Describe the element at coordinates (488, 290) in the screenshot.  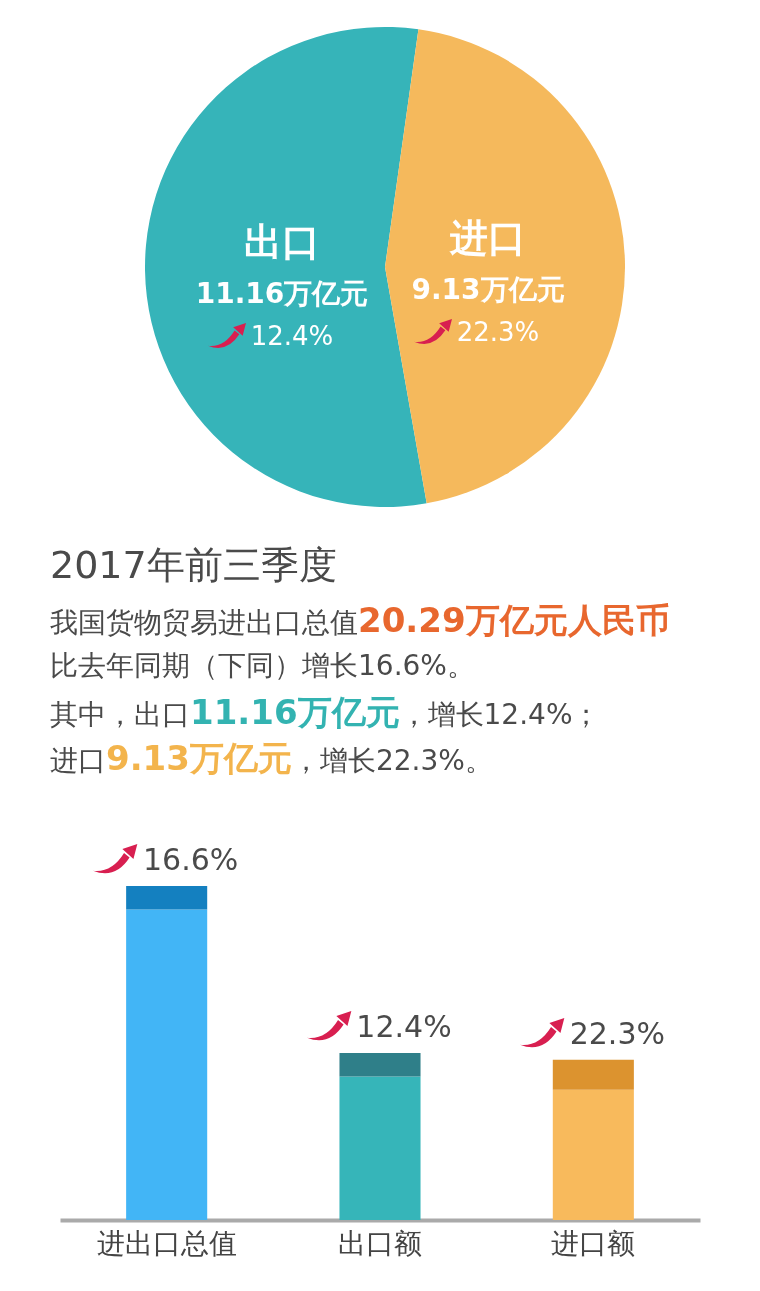
I see `data-label: 9.13万亿元` at that location.